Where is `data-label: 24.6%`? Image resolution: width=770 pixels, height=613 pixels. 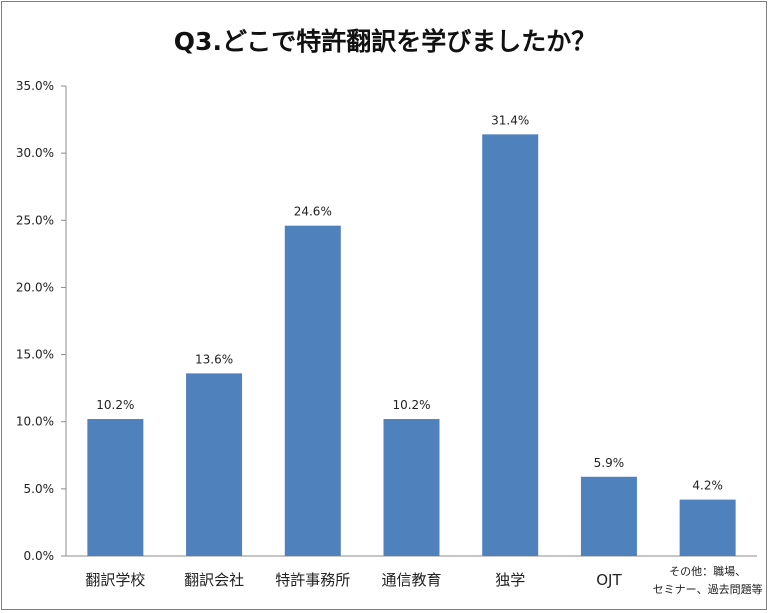 data-label: 24.6% is located at coordinates (313, 212).